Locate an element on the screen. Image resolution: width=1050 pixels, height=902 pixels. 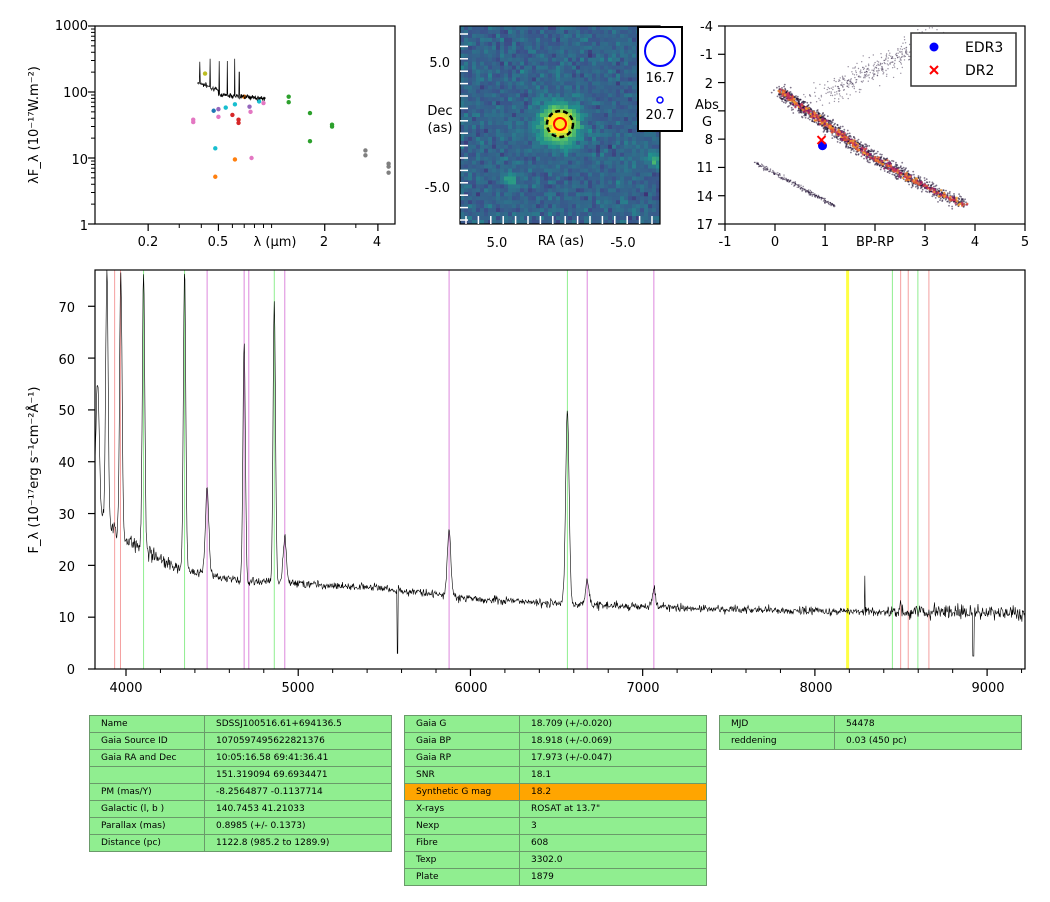
source-marker-black is located at coordinates (560, 124).